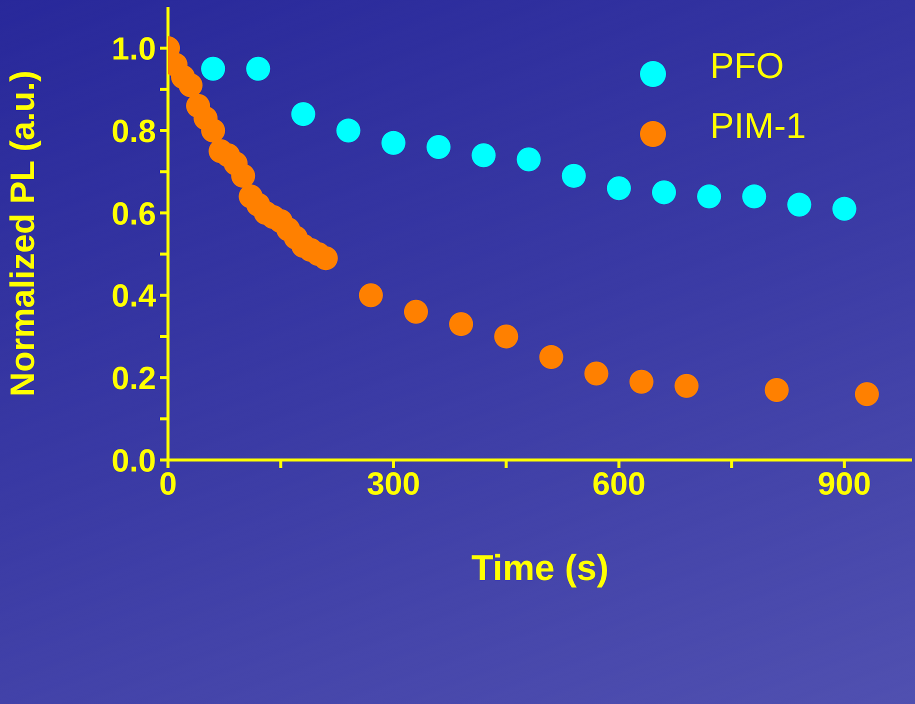  I want to click on legend-label: PFO, so click(747, 65).